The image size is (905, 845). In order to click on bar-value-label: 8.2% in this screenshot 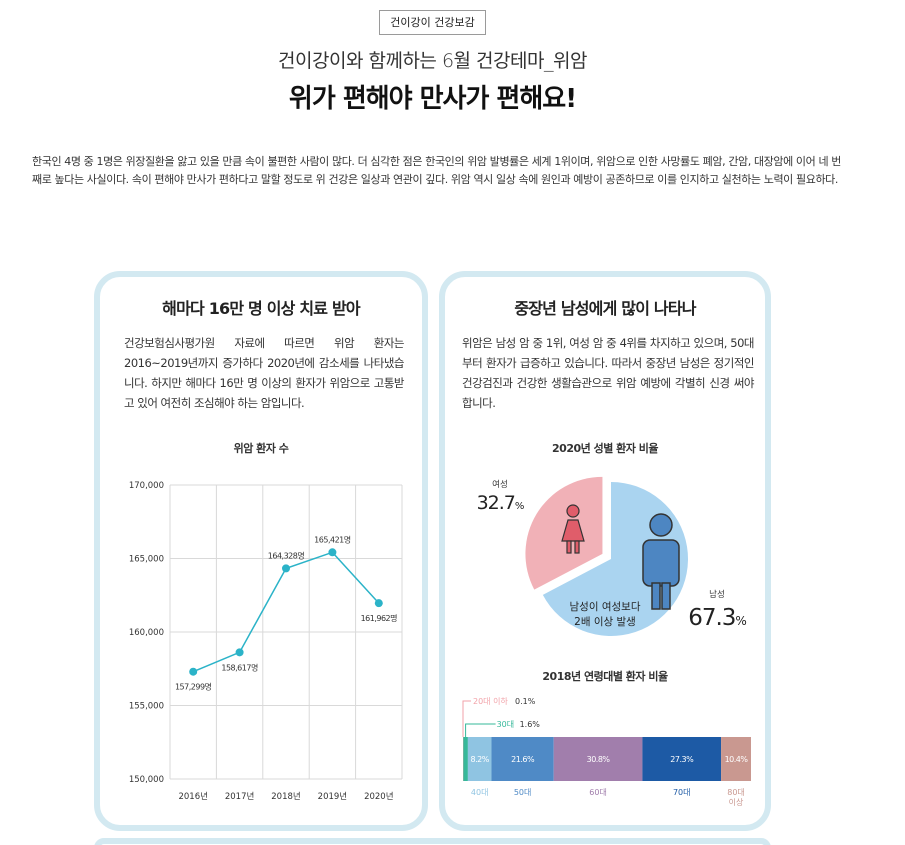, I will do `click(480, 759)`.